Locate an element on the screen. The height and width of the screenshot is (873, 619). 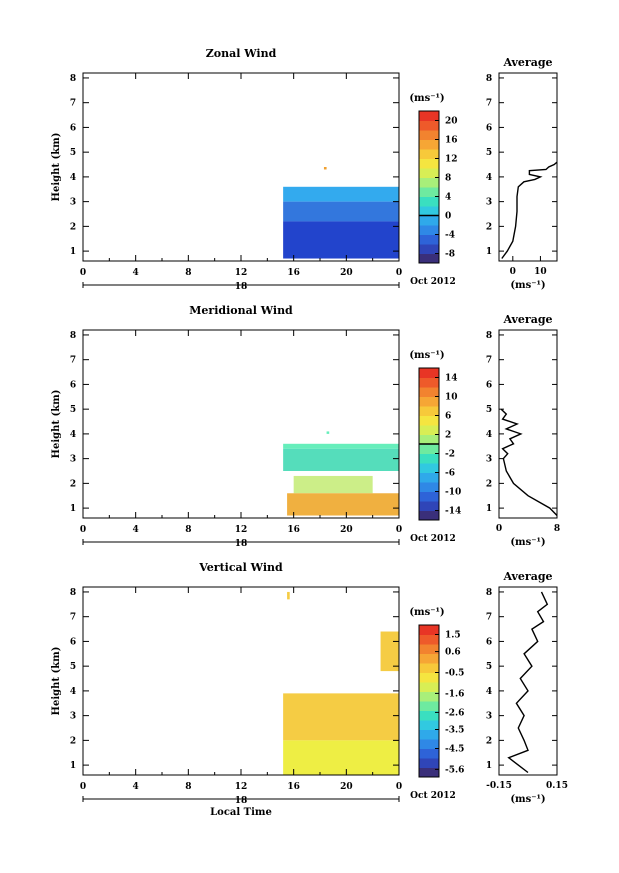
panel-1-ytick-label: 6 is located at coordinates (73, 385).